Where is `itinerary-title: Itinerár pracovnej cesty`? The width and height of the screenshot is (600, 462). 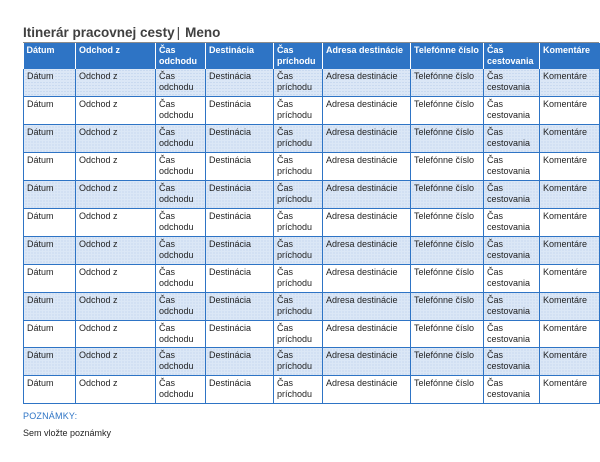
itinerary-title: Itinerár pracovnej cesty is located at coordinates (99, 32).